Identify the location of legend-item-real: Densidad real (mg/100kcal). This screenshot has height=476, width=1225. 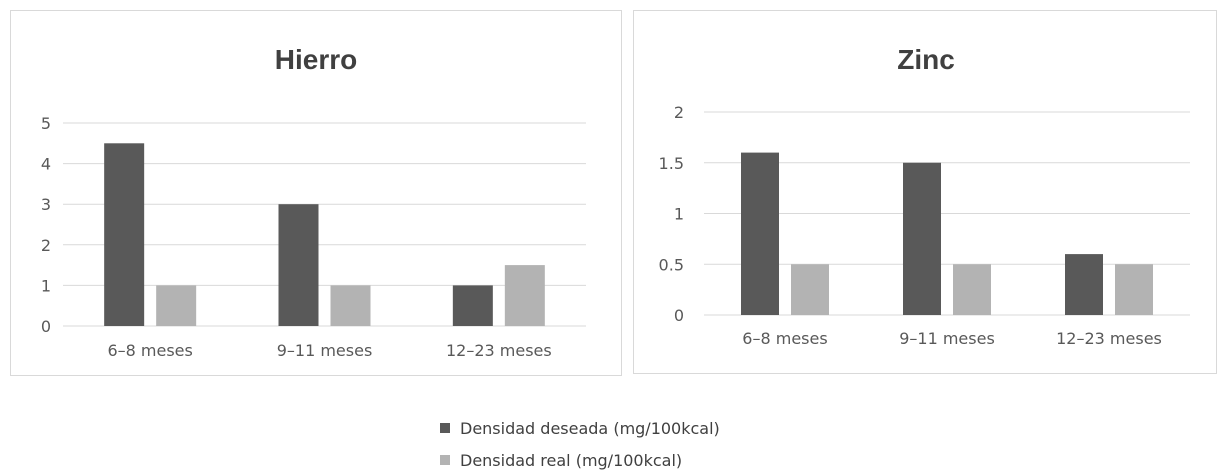
(690, 460).